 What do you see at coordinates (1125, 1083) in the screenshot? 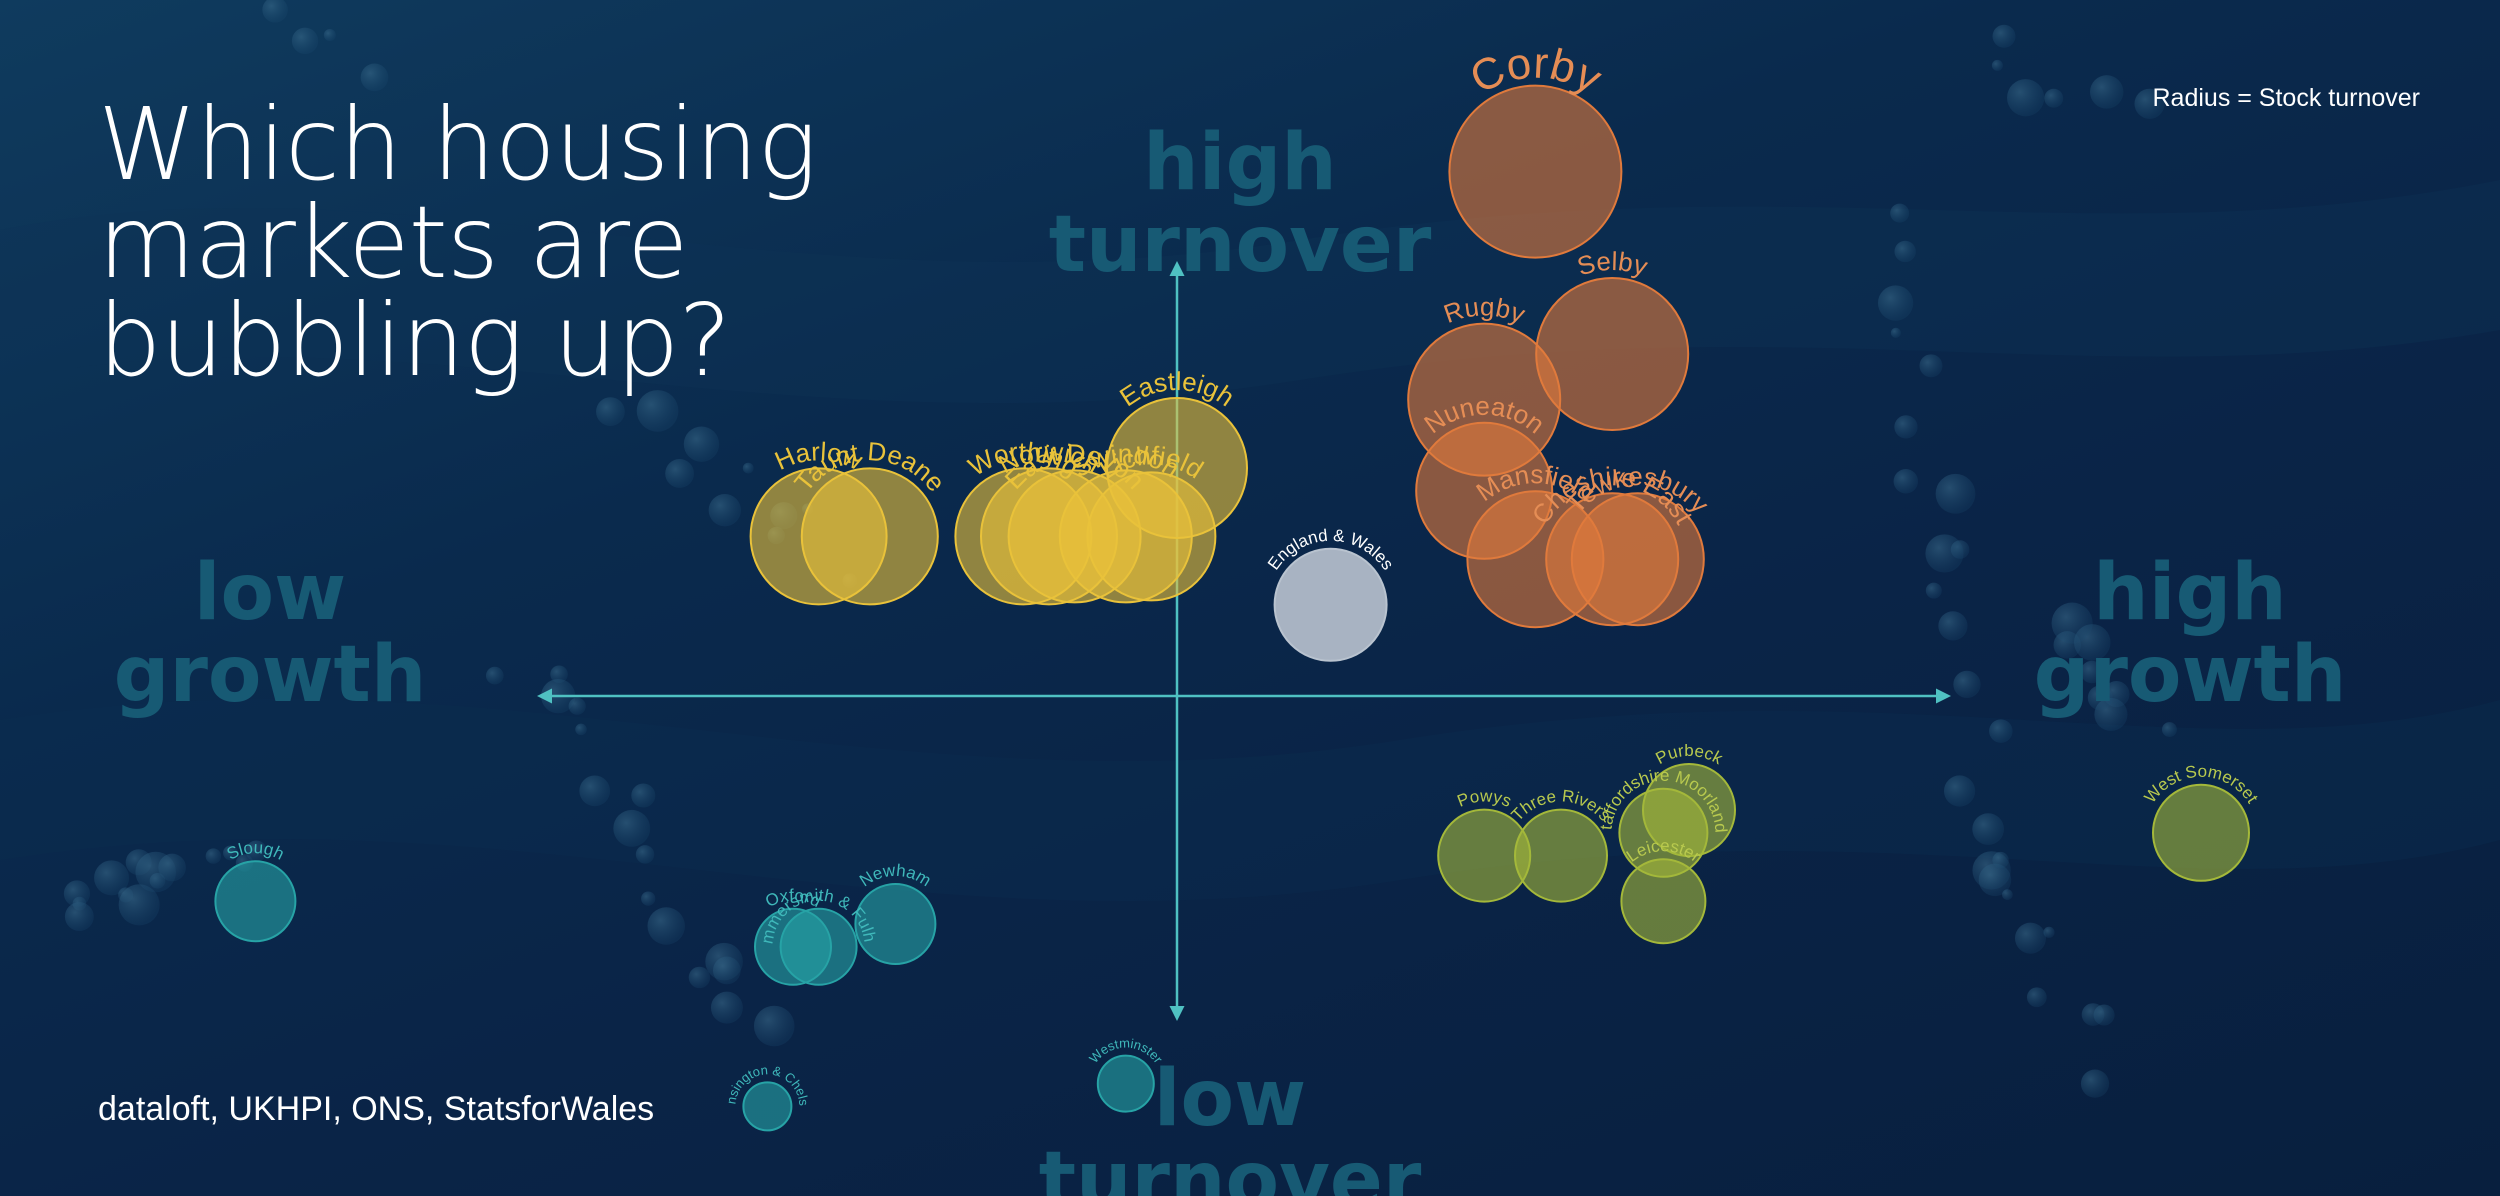
I see `bubble-westminster` at bounding box center [1125, 1083].